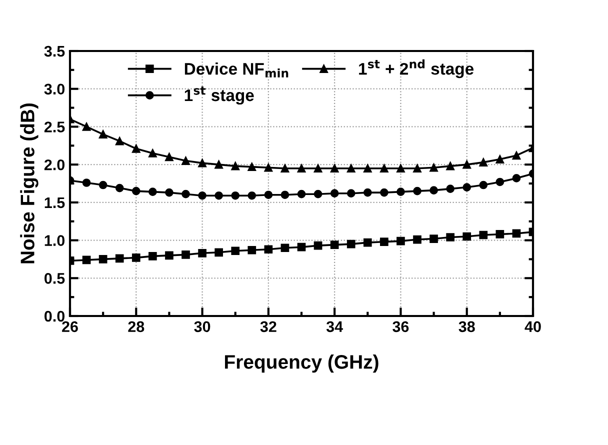 The image size is (608, 445). I want to click on y-tick-label: 0.5, so click(54, 278).